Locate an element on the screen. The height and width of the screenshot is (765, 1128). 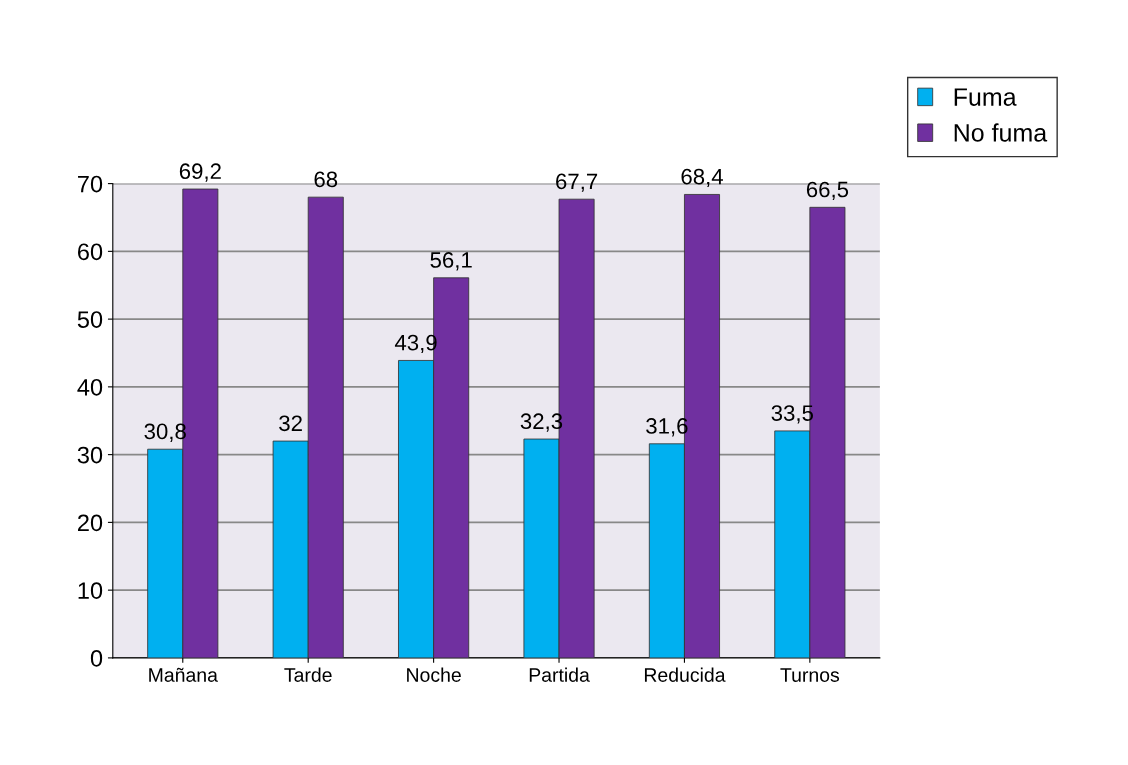
data-label: 66,5 is located at coordinates (827, 190).